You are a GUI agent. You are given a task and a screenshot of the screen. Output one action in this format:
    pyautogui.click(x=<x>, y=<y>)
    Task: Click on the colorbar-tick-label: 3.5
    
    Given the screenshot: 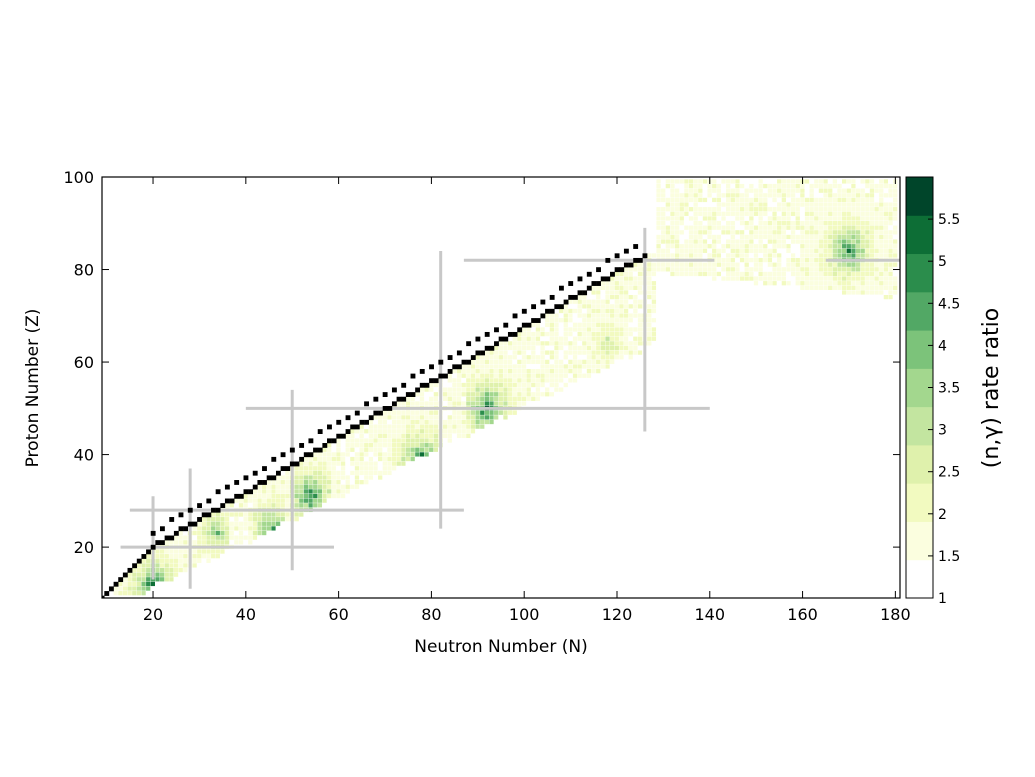 What is the action you would take?
    pyautogui.click(x=949, y=389)
    